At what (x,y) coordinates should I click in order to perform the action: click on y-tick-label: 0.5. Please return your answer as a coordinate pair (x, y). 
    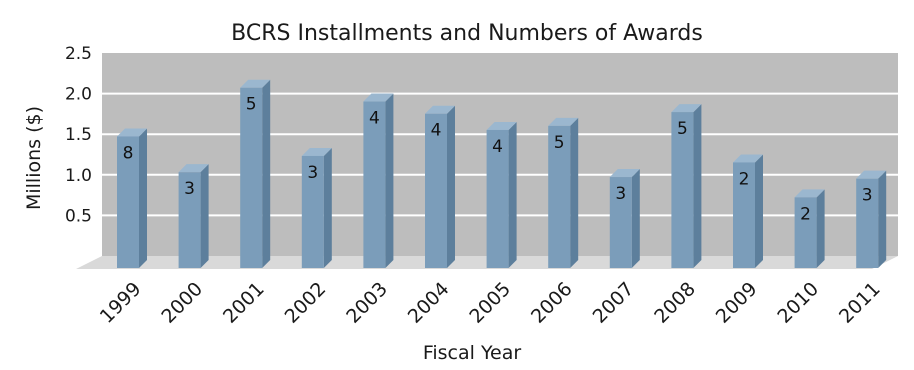
    Looking at the image, I should click on (78, 216).